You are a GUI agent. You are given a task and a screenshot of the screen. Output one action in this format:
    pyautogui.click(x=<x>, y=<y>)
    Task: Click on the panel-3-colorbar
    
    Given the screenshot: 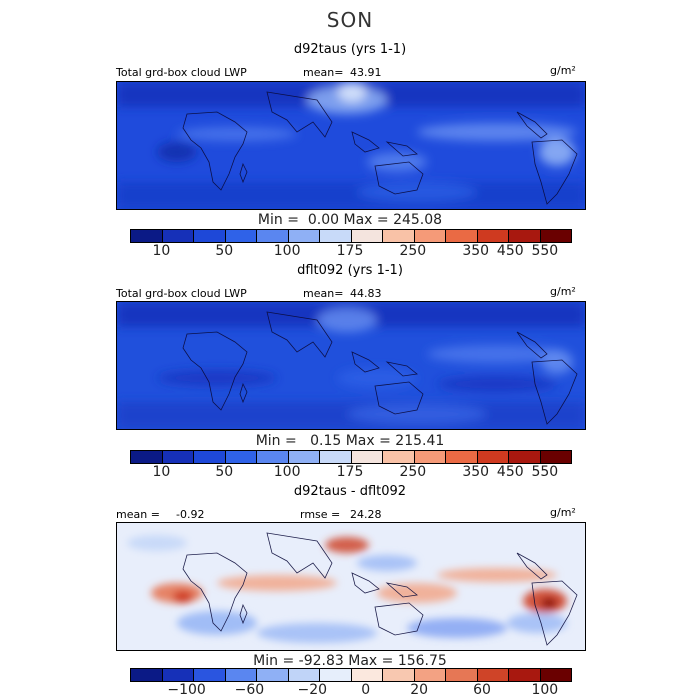 What is the action you would take?
    pyautogui.click(x=351, y=675)
    